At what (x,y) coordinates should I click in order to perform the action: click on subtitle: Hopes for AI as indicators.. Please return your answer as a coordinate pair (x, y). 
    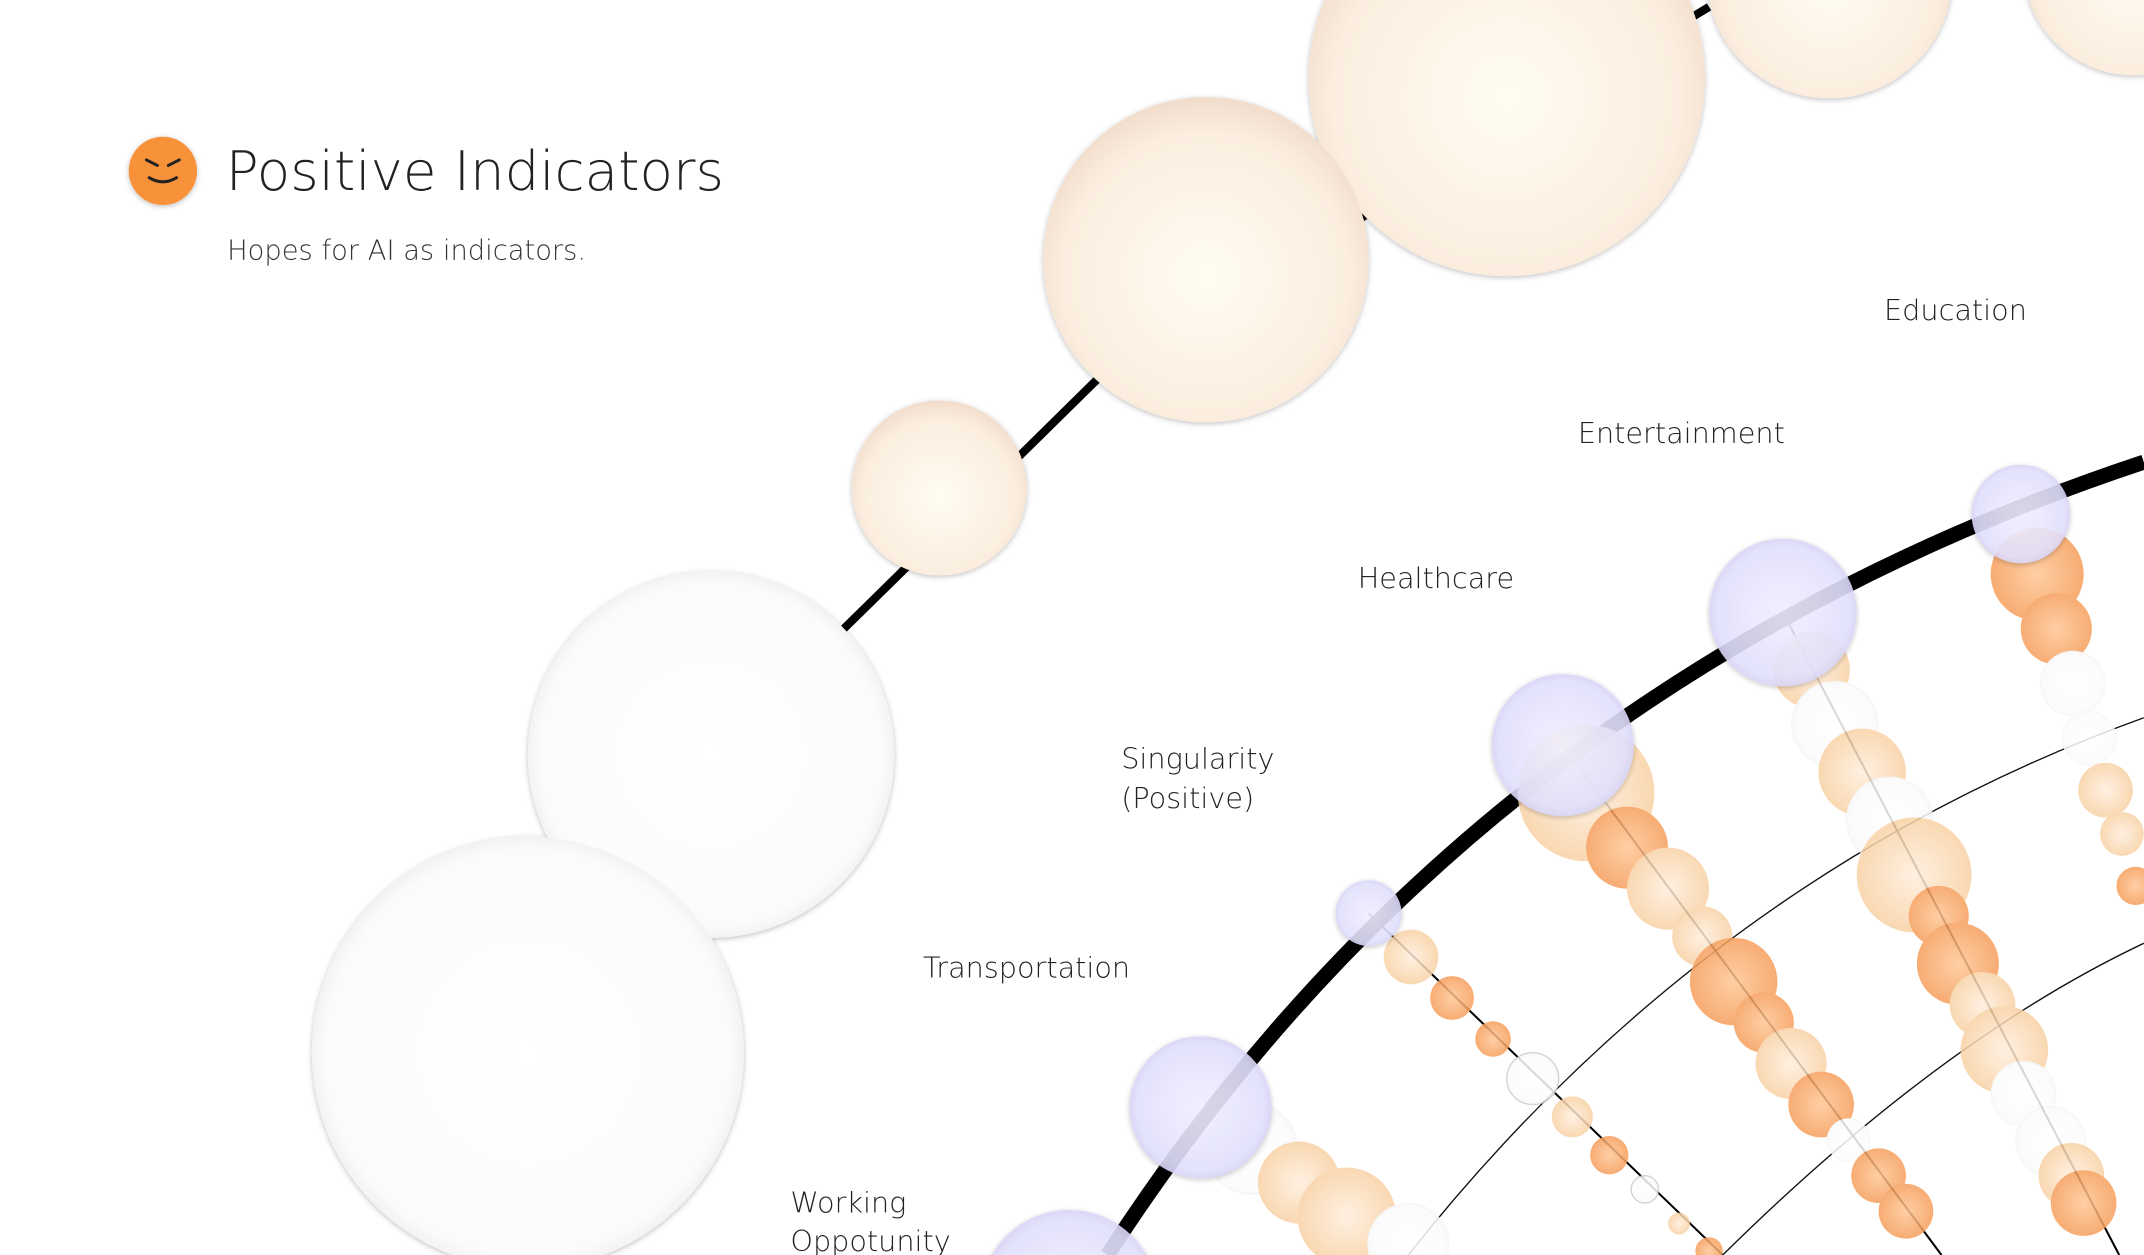
    Looking at the image, I should click on (406, 251).